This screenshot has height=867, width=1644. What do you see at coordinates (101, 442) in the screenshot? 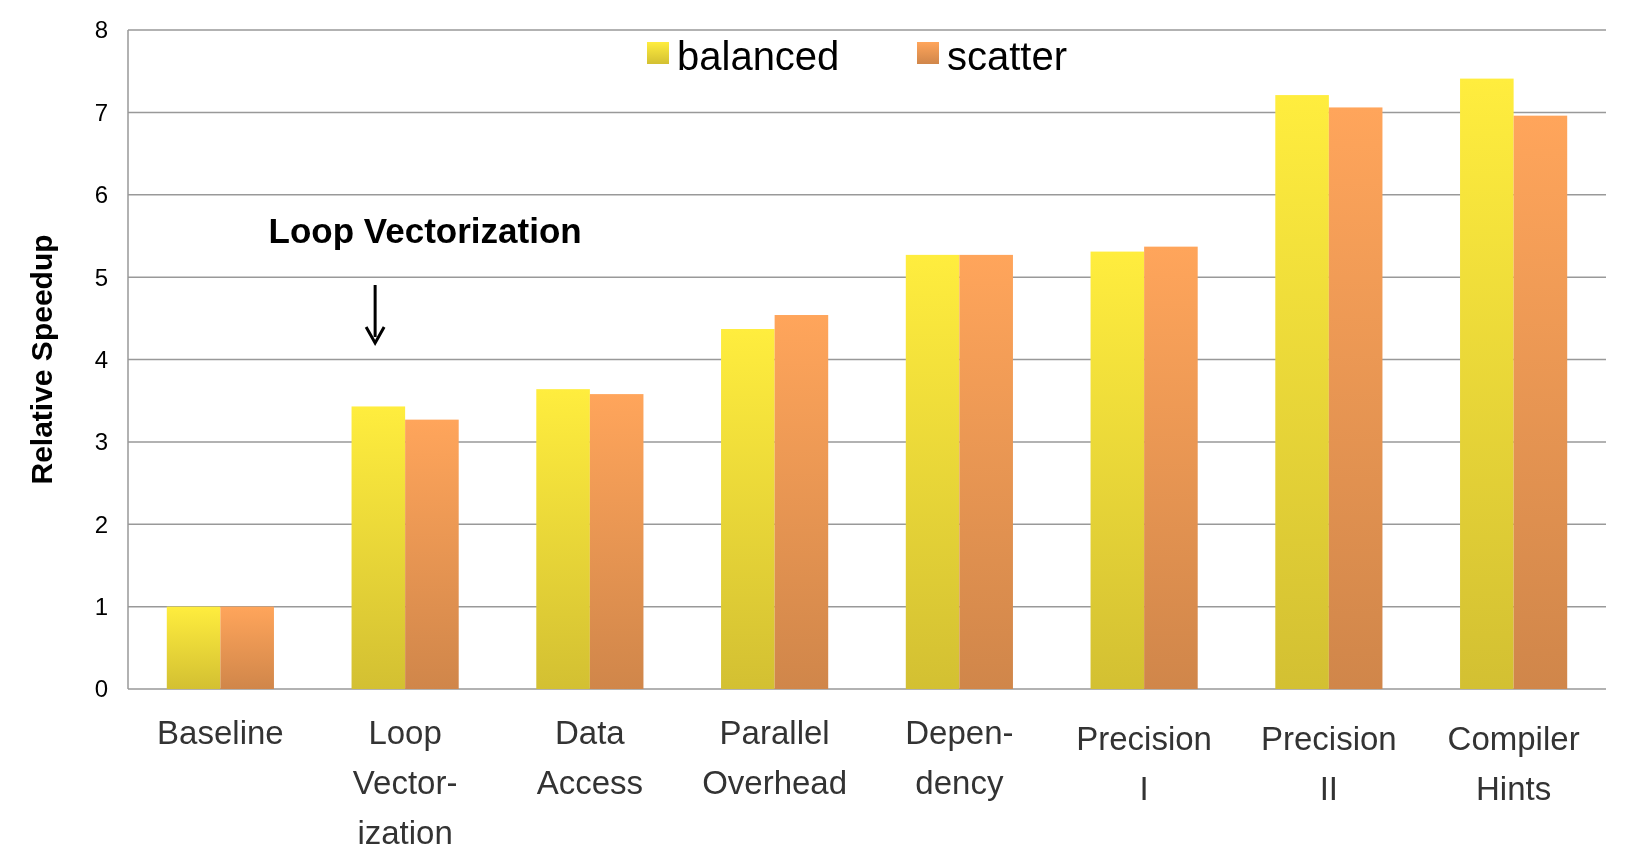
I see `y-tick-label: 3` at bounding box center [101, 442].